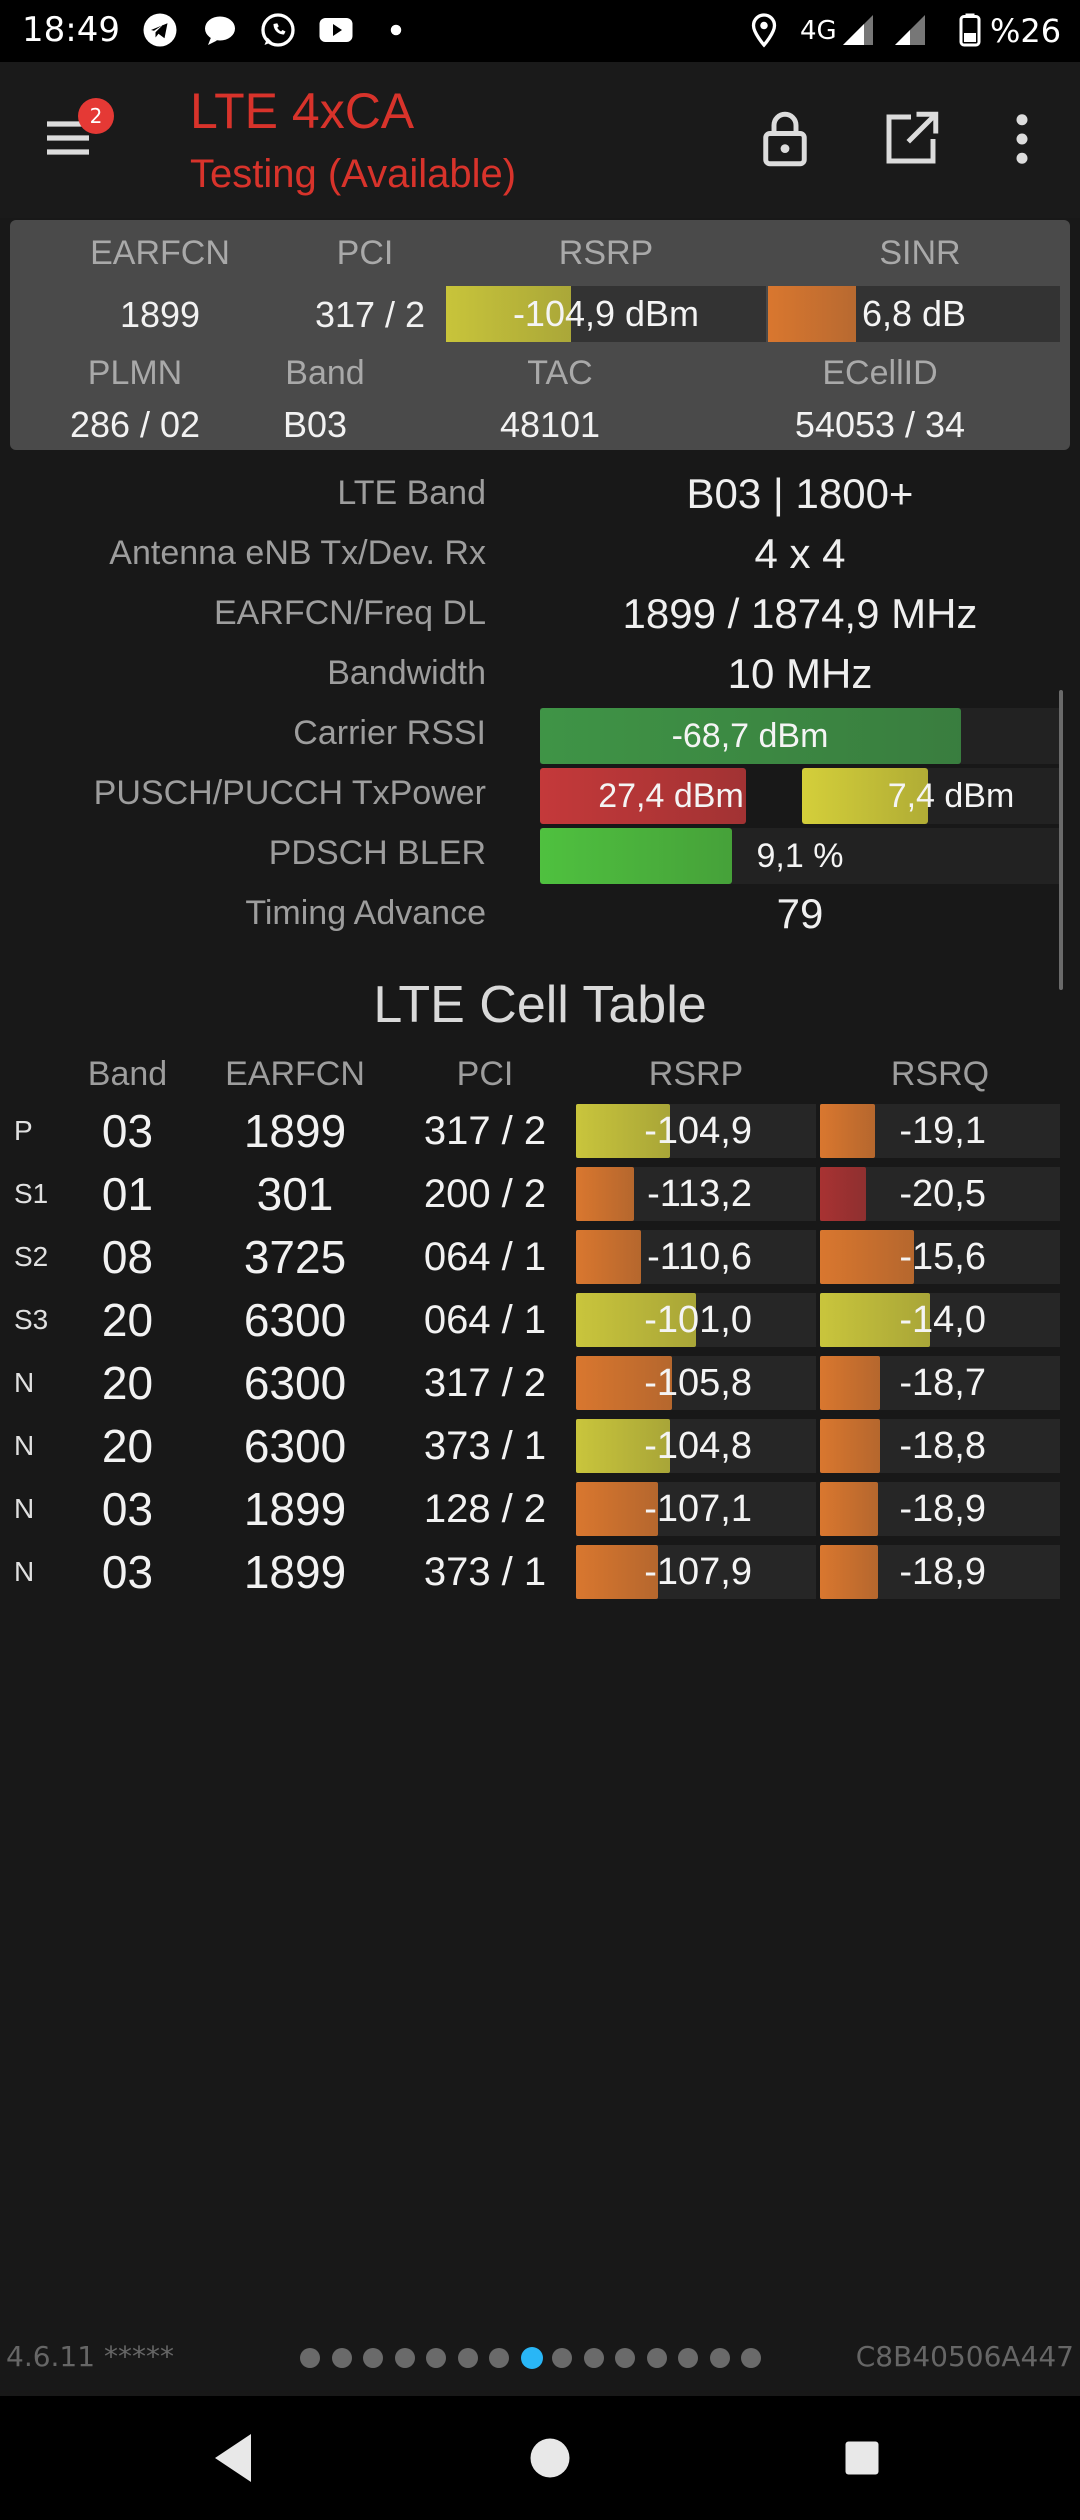 Image resolution: width=1080 pixels, height=2520 pixels. I want to click on table-row: S2 08 3725 064 / 1 -110,6 -15,6, so click(540, 1257).